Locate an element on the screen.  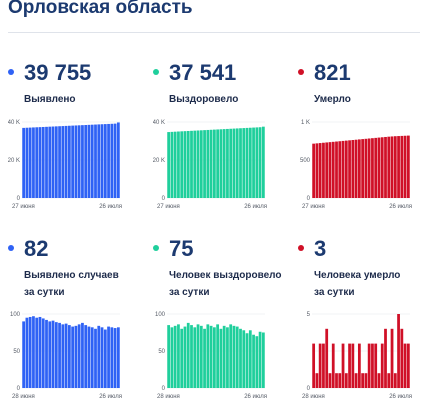
stat-value: 37 541 is located at coordinates (194, 73).